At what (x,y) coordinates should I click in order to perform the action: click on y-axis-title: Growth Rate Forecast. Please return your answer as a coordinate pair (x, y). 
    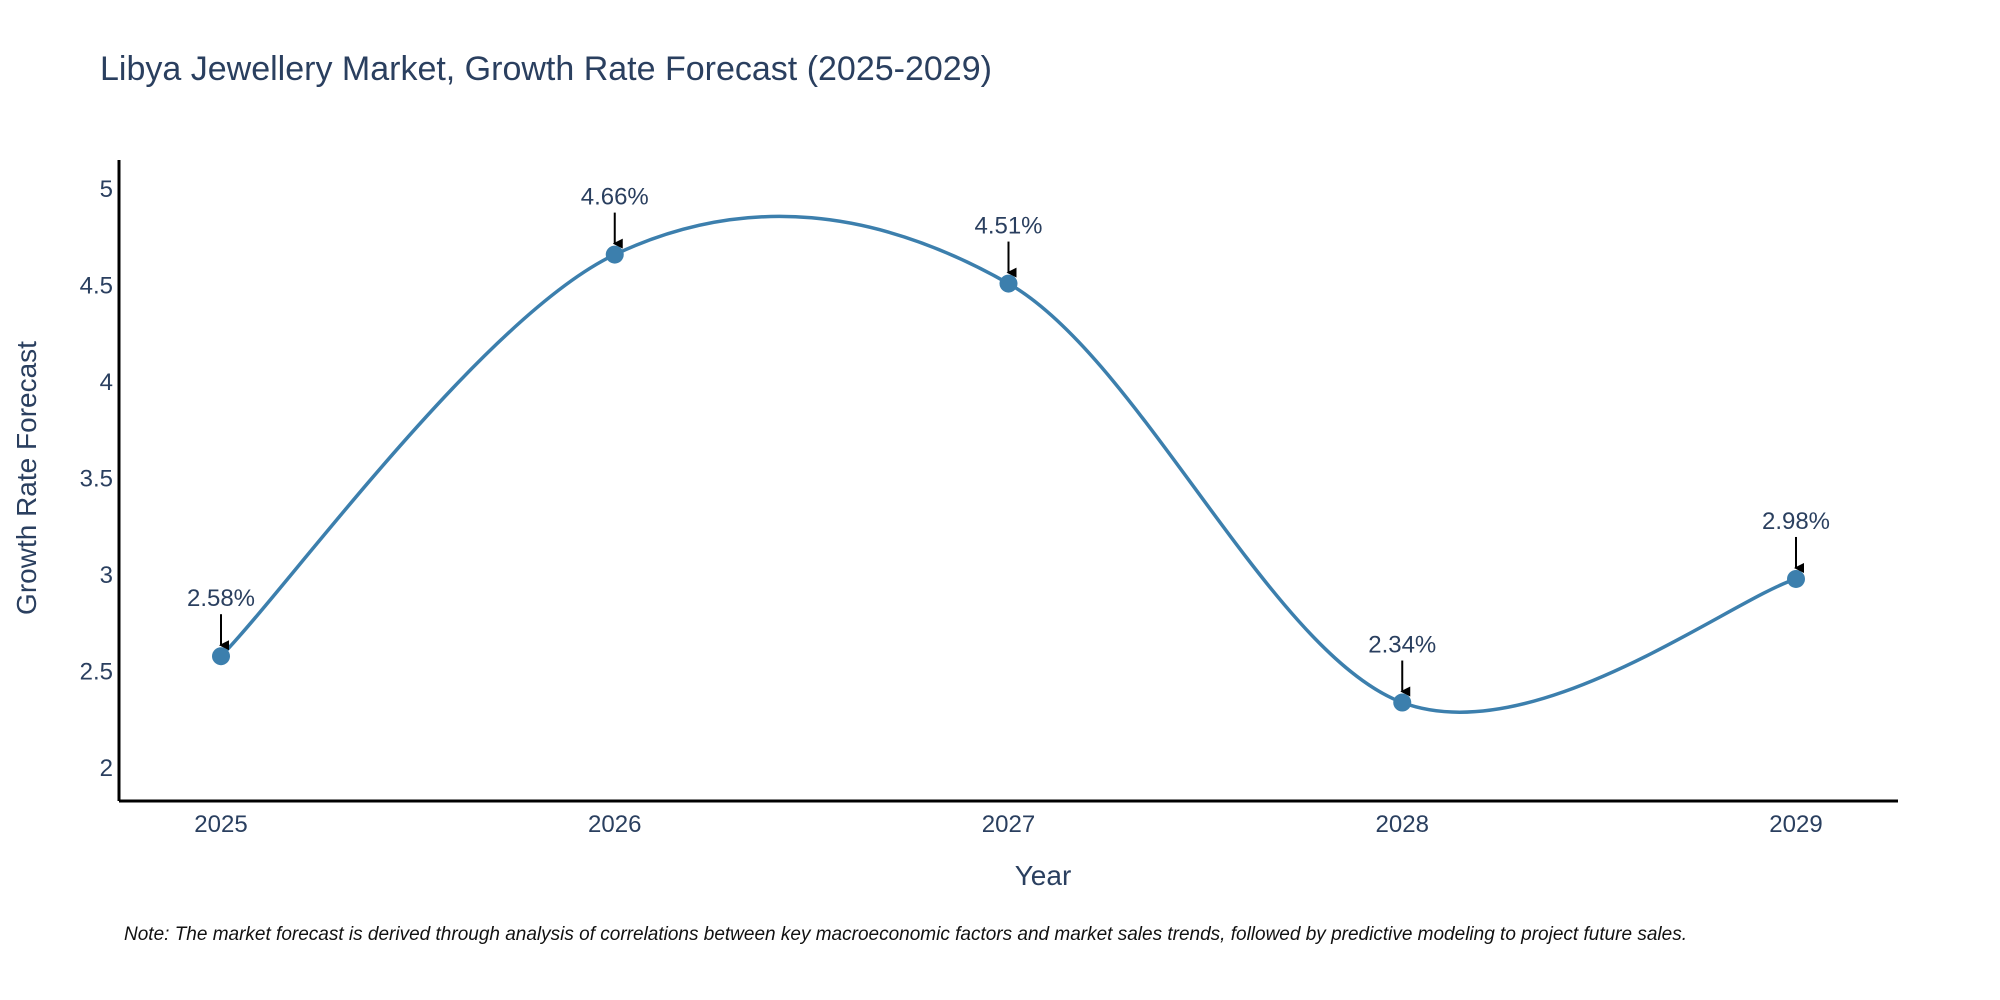
    Looking at the image, I should click on (26, 478).